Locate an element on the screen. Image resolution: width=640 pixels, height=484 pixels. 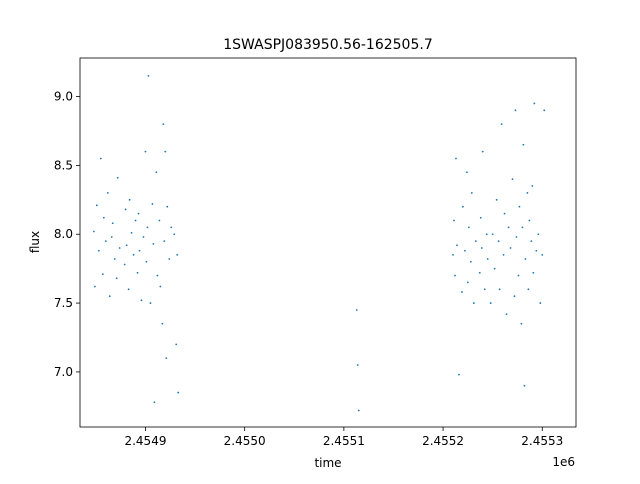
x-axis-label: time is located at coordinates (327, 463).